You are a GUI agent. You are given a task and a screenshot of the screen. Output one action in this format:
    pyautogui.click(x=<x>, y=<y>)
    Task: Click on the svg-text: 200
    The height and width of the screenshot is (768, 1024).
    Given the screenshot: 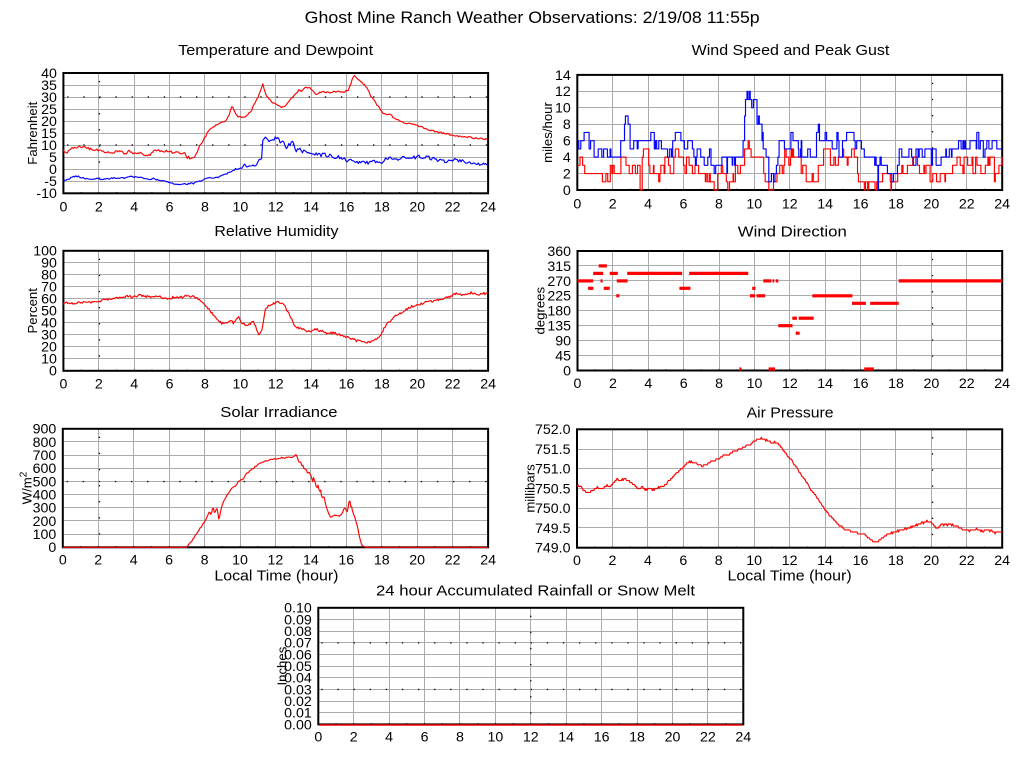 What is the action you would take?
    pyautogui.click(x=45, y=522)
    